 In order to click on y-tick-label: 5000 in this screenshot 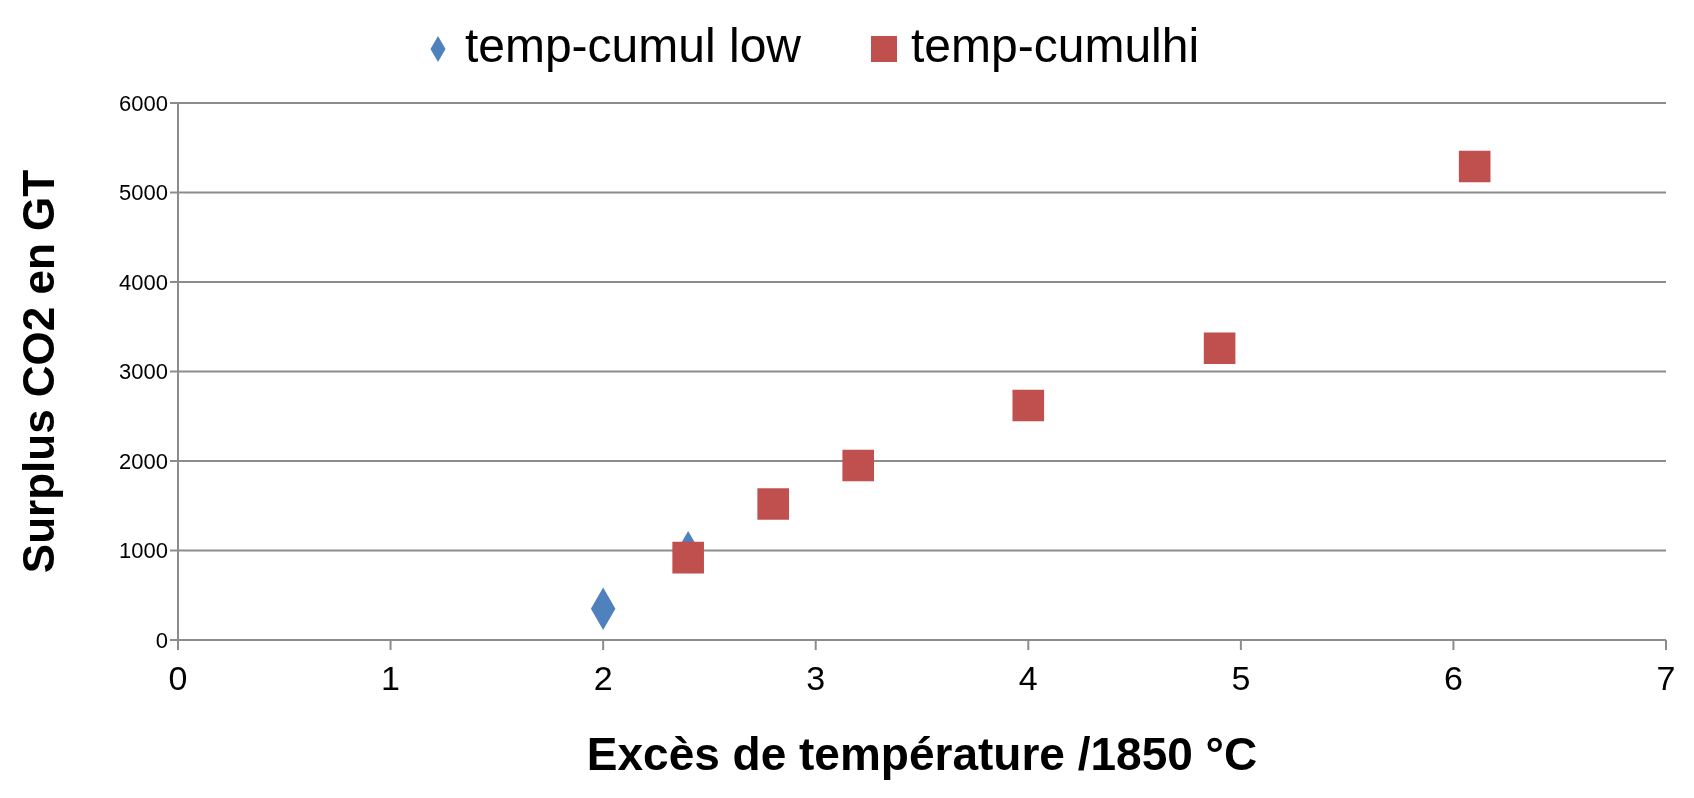, I will do `click(143, 193)`.